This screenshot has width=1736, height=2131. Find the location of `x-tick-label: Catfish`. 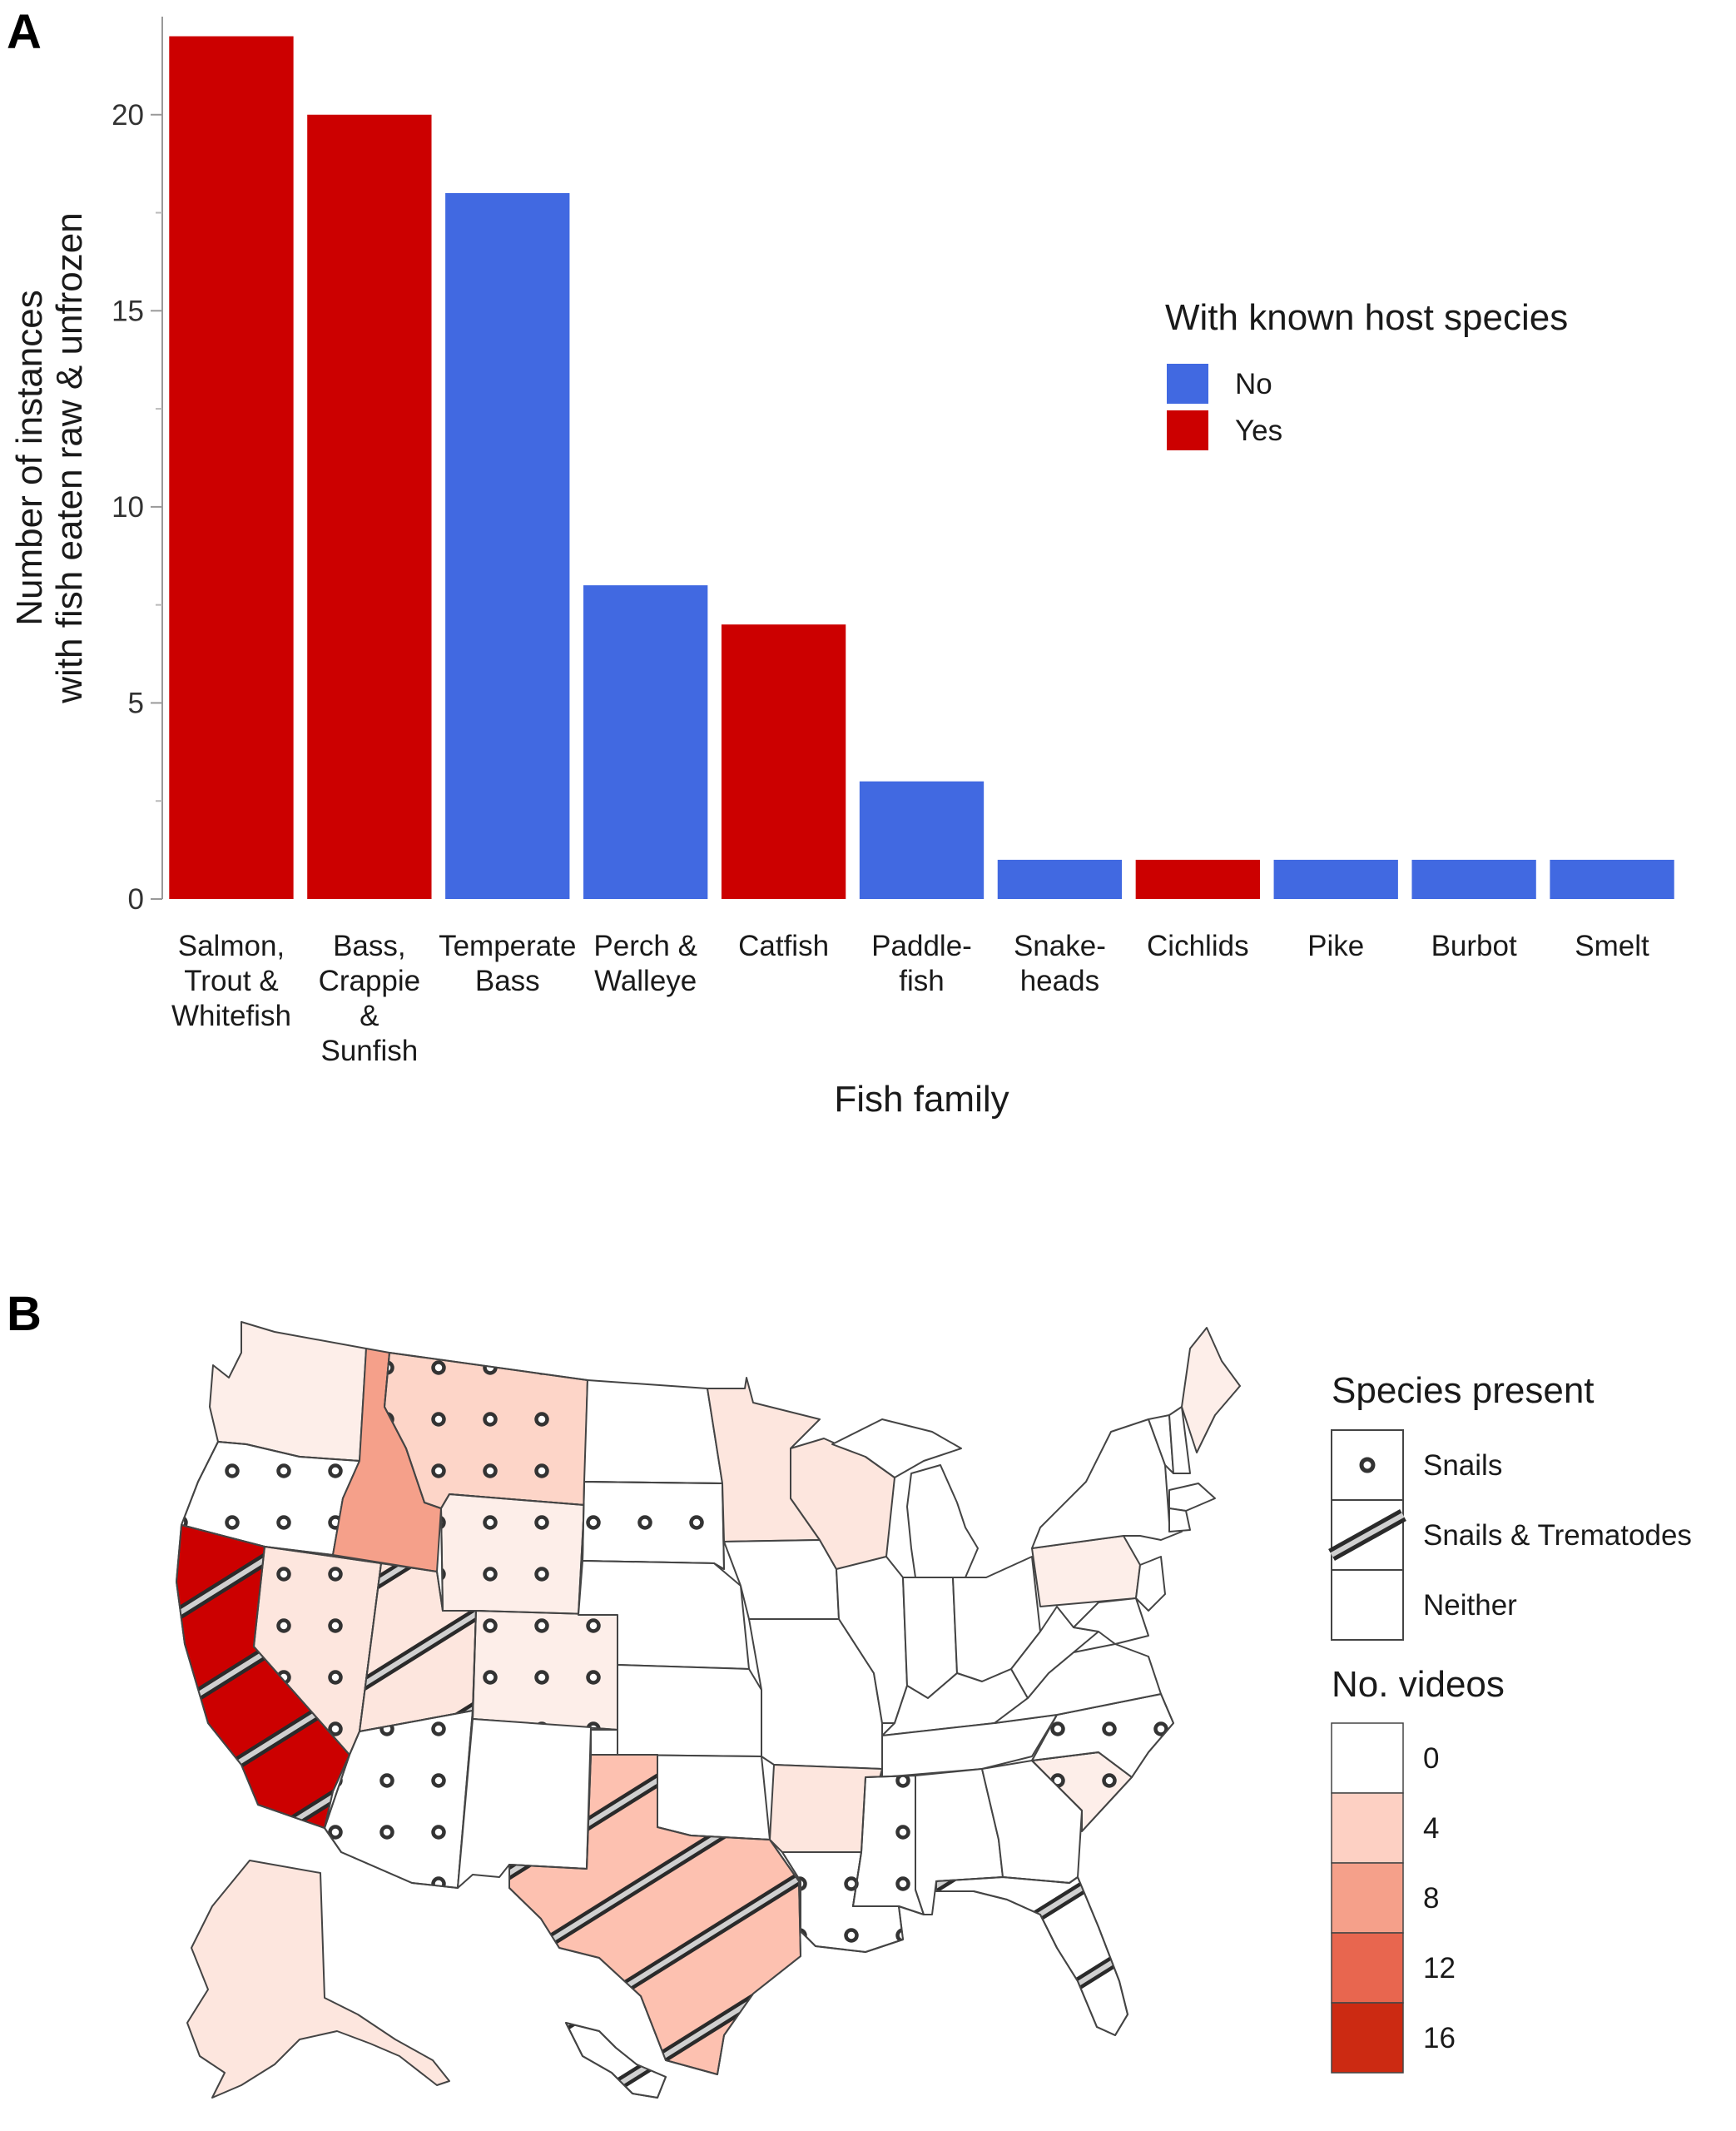

x-tick-label: Catfish is located at coordinates (783, 946).